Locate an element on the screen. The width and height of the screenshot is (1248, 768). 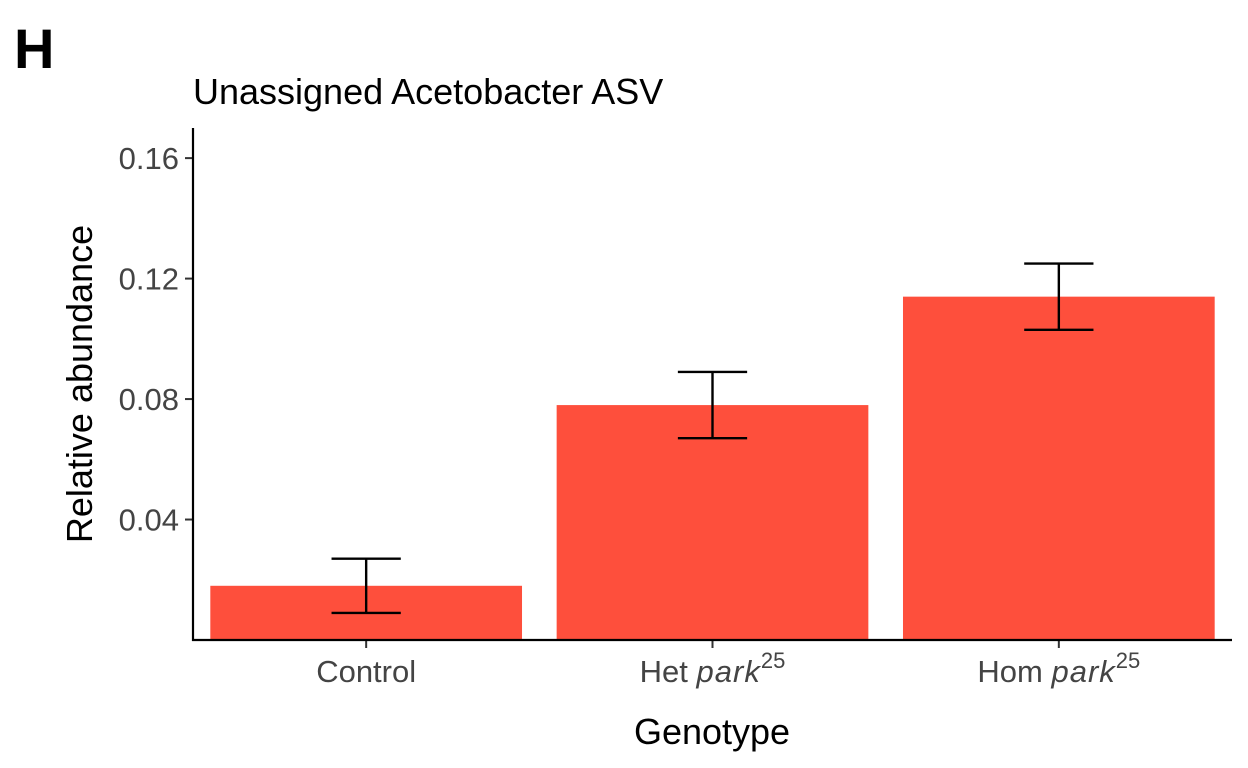
x-tick-label-text: Het is located at coordinates (668, 671).